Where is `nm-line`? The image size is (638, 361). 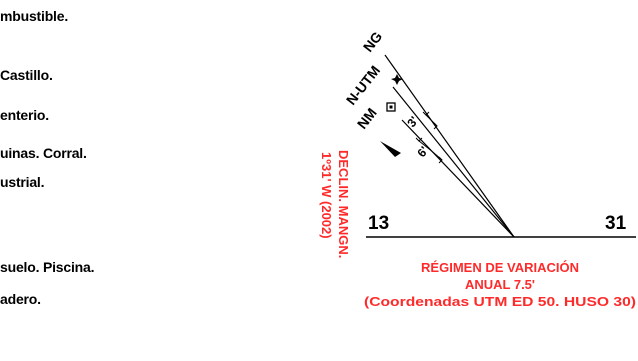
nm-line is located at coordinates (458, 178).